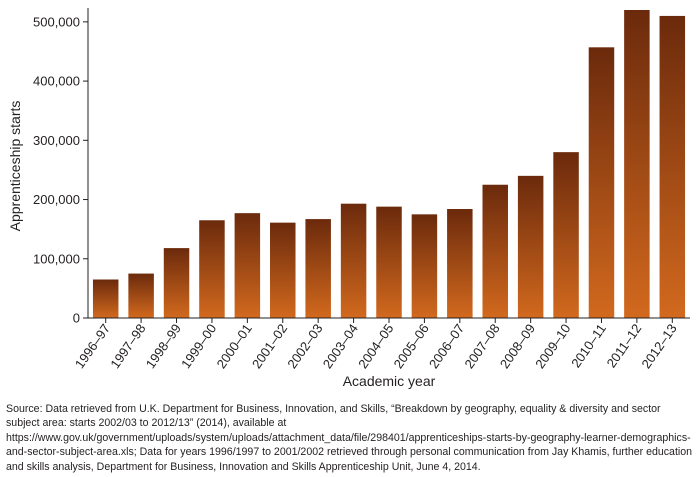  Describe the element at coordinates (92, 346) in the screenshot. I see `x-tick-label: 1996–97` at that location.